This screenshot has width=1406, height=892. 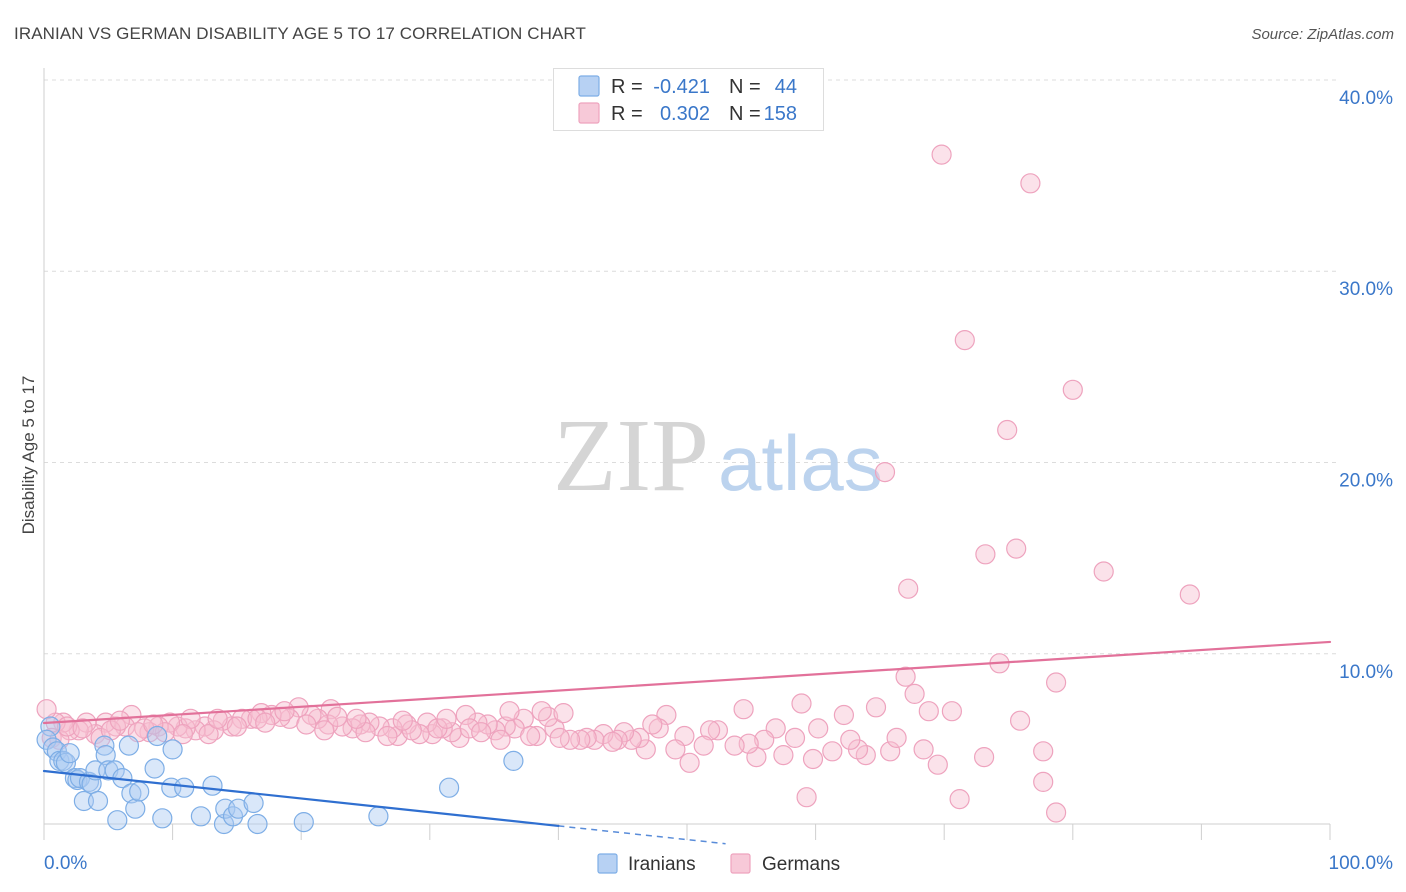 What do you see at coordinates (745, 87) in the screenshot?
I see `iranians-n-label: N =` at bounding box center [745, 87].